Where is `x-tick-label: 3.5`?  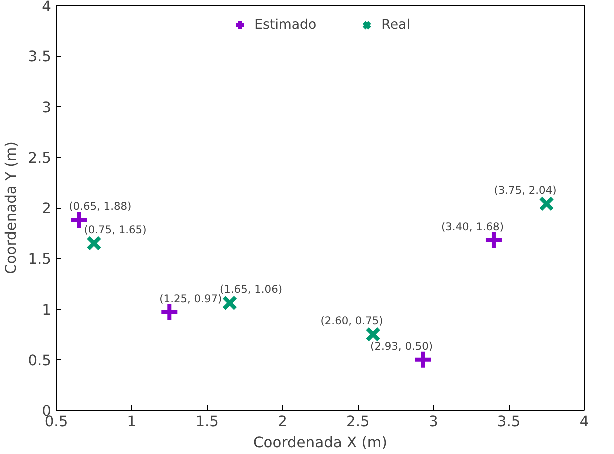 x-tick-label: 3.5 is located at coordinates (509, 422).